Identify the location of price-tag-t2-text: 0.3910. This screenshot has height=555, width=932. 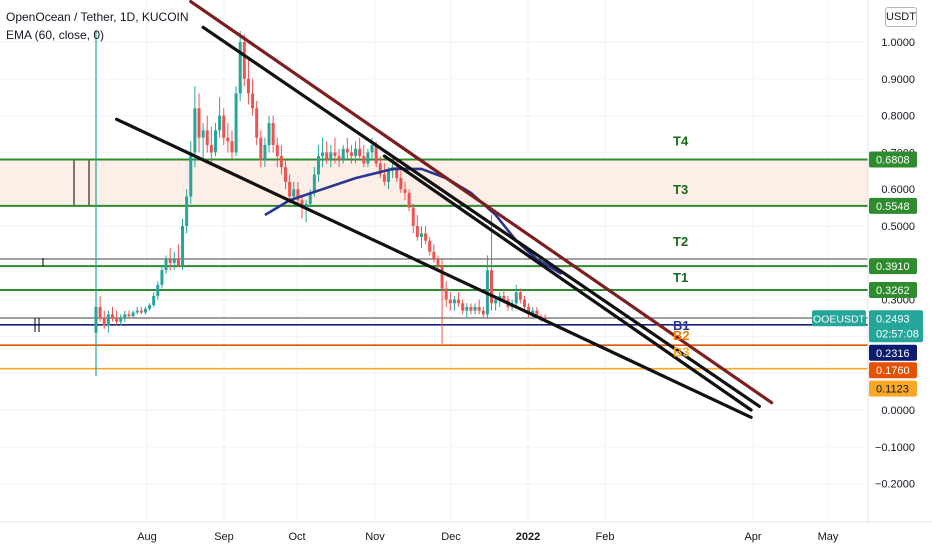
(893, 267).